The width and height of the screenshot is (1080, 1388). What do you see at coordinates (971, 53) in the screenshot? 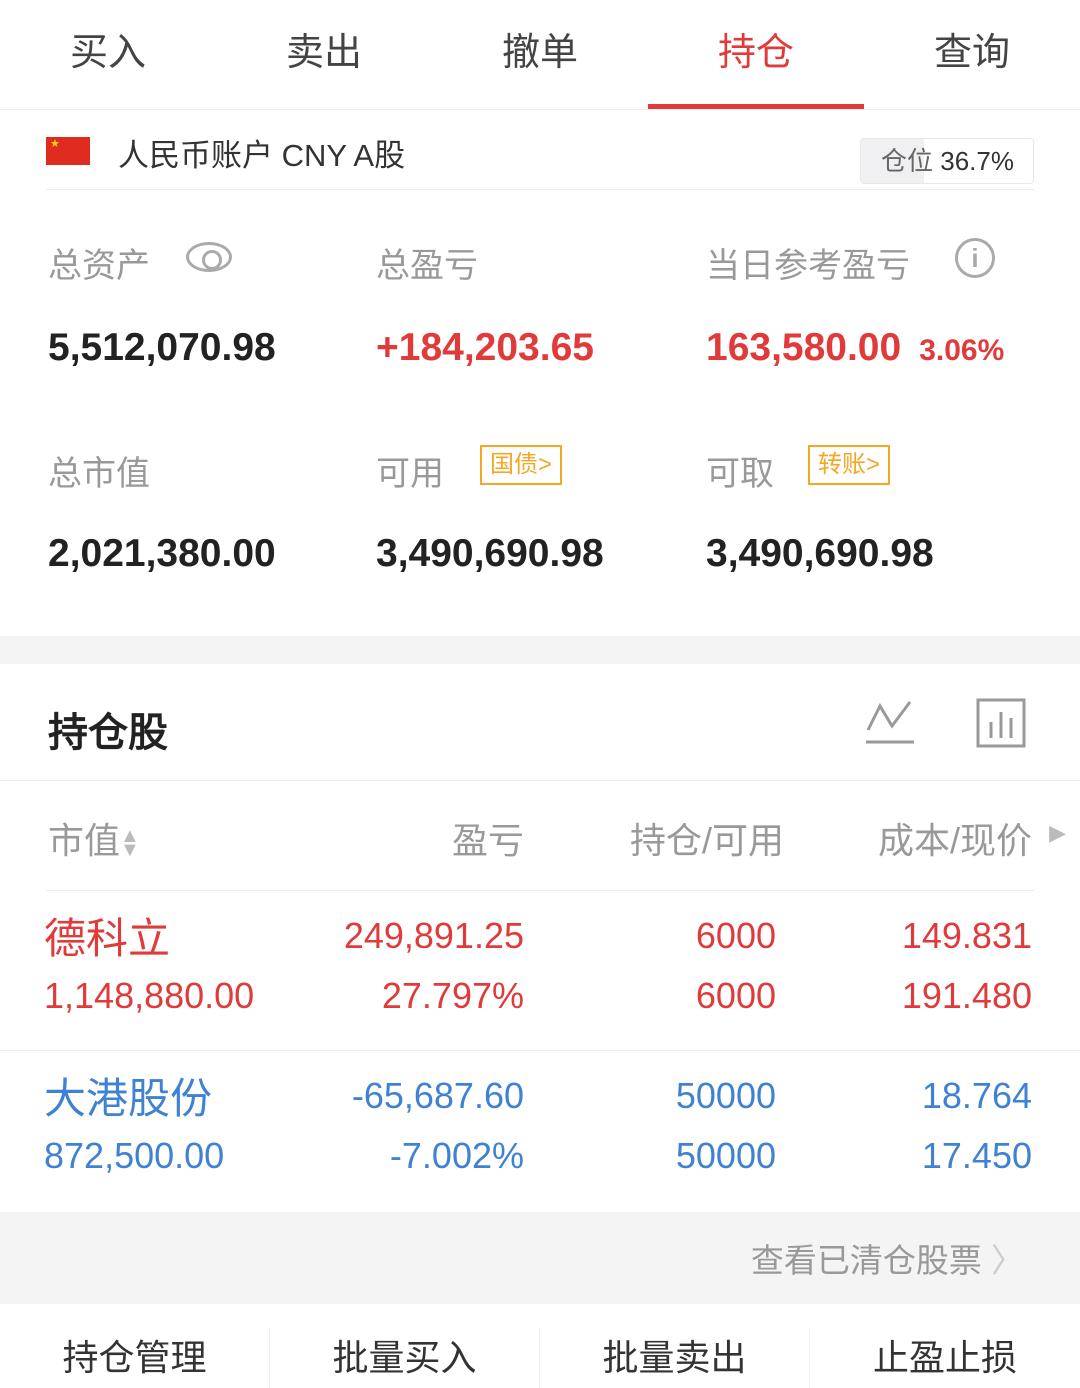
I see `tab-query: 查询` at bounding box center [971, 53].